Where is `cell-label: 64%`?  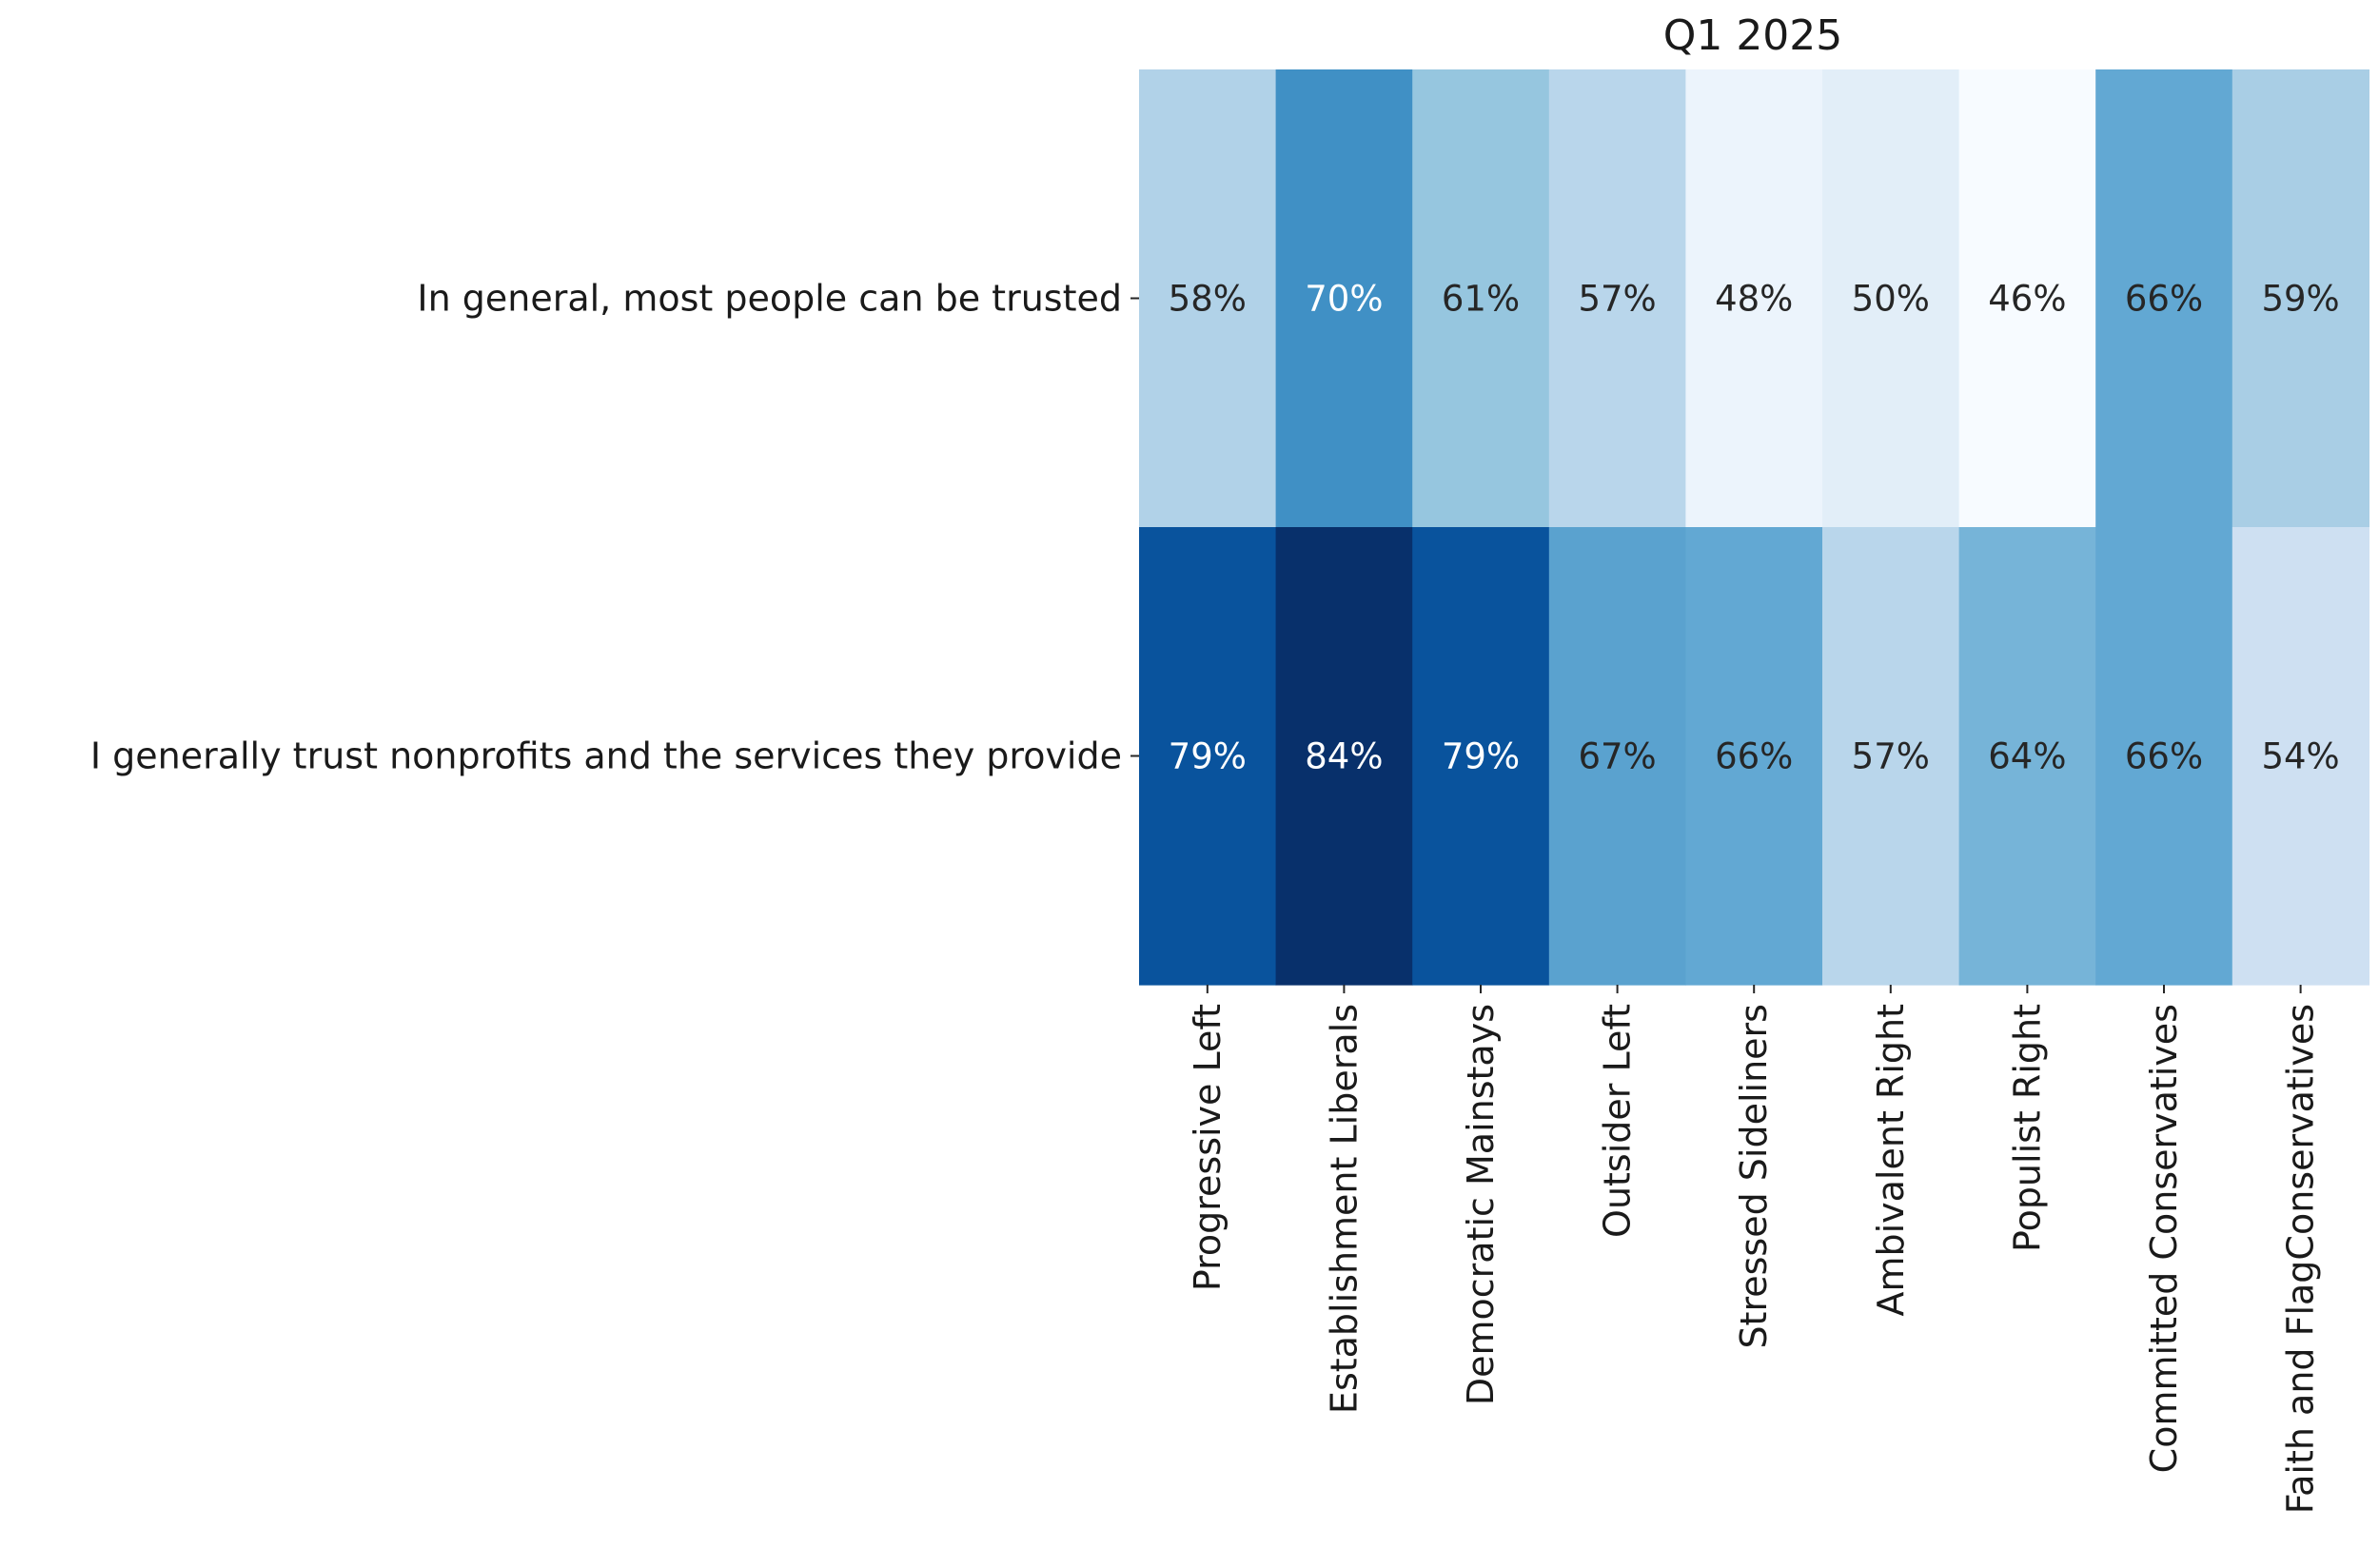 cell-label: 64% is located at coordinates (2027, 756).